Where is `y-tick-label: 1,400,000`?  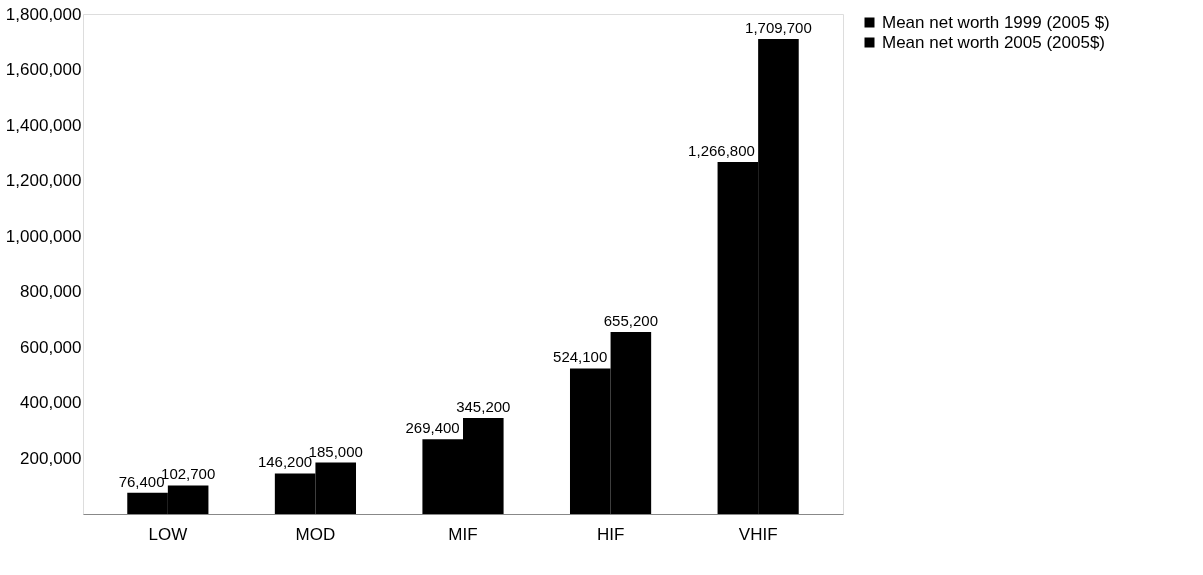 y-tick-label: 1,400,000 is located at coordinates (43, 125).